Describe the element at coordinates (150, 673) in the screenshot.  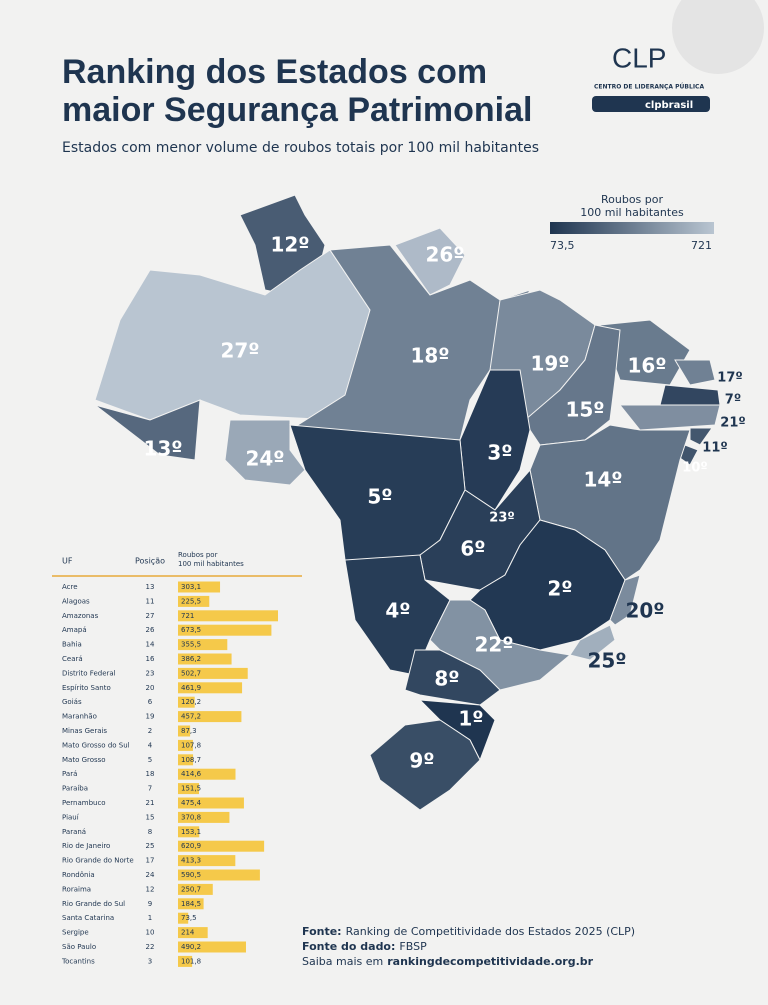
I see `position: 23` at that location.